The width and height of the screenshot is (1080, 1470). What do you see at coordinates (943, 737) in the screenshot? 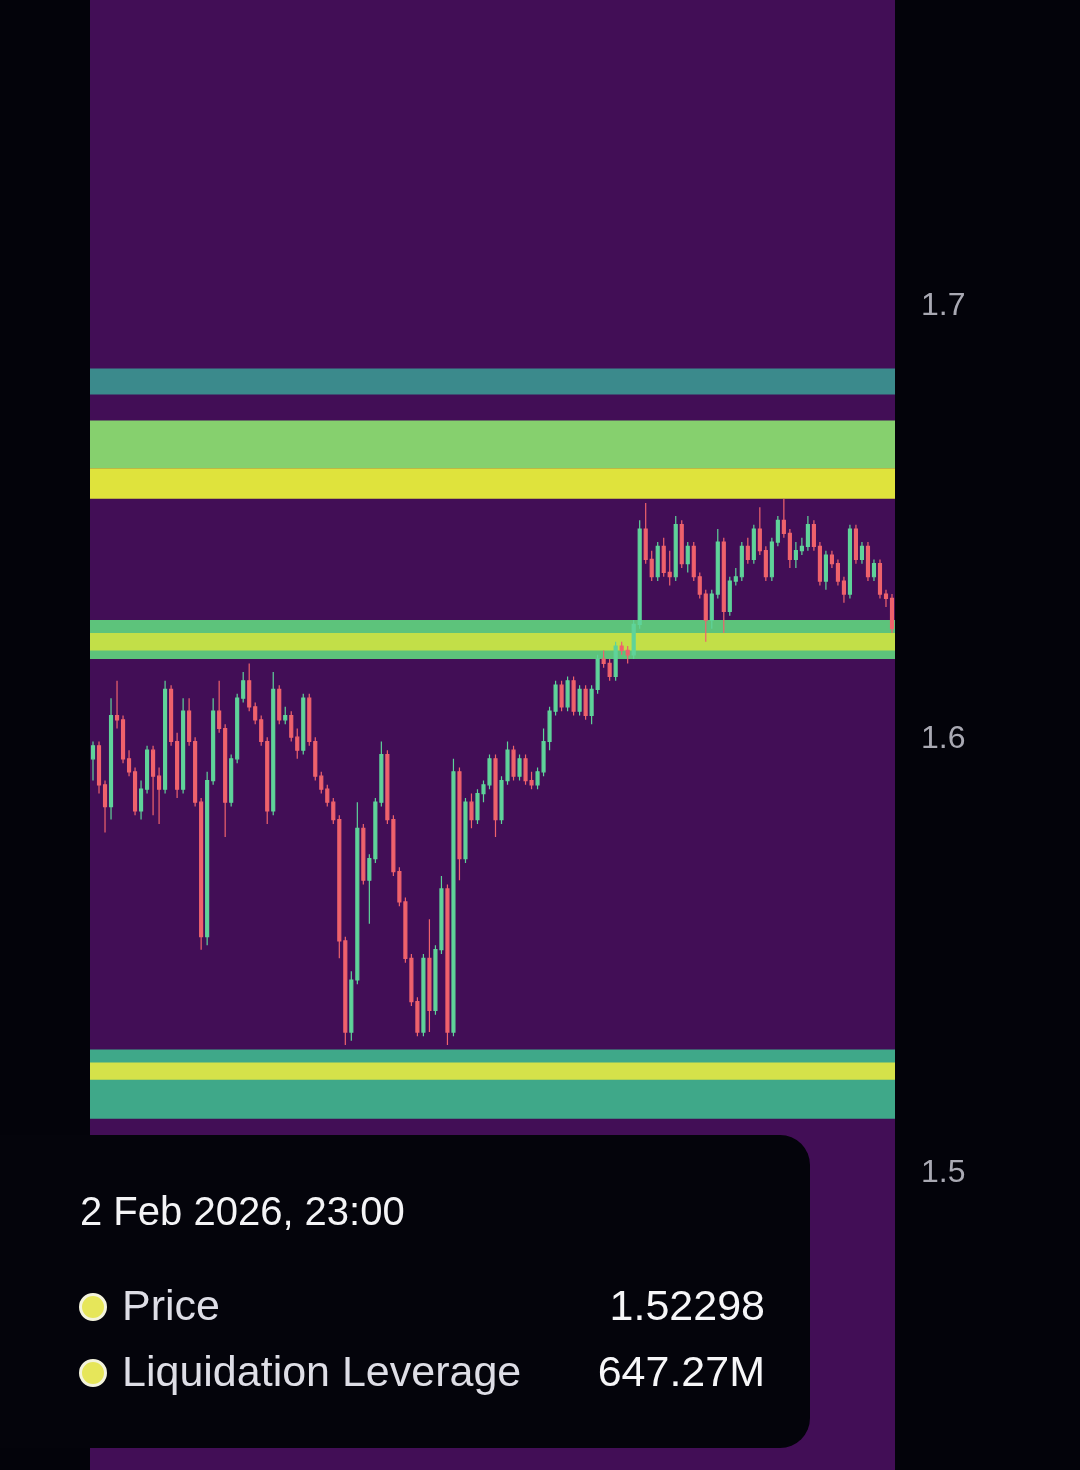
I see `y-tick-label: 1.6` at bounding box center [943, 737].